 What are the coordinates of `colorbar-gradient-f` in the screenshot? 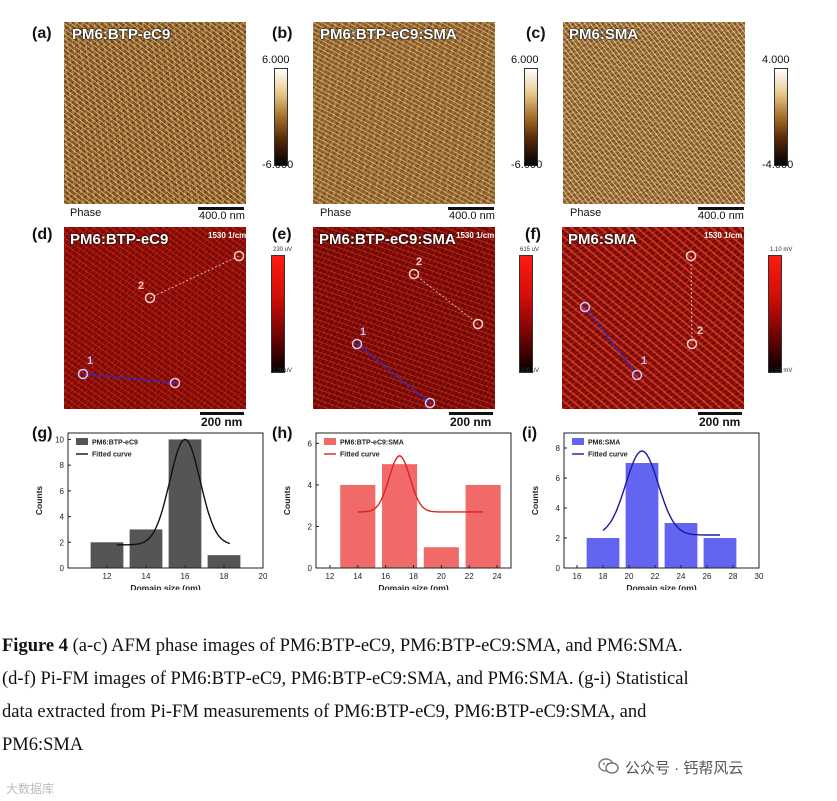 It's located at (775, 314).